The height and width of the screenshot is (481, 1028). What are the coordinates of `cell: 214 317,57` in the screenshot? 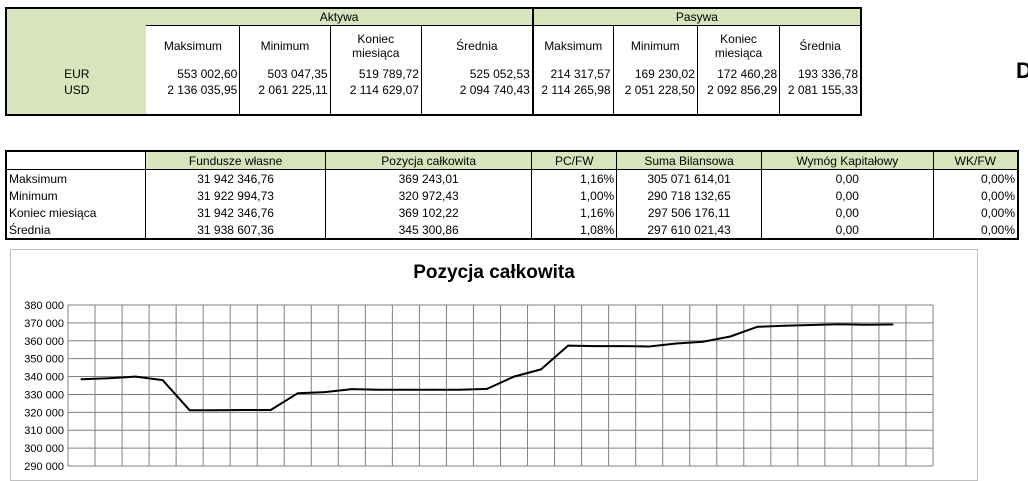 It's located at (572, 74).